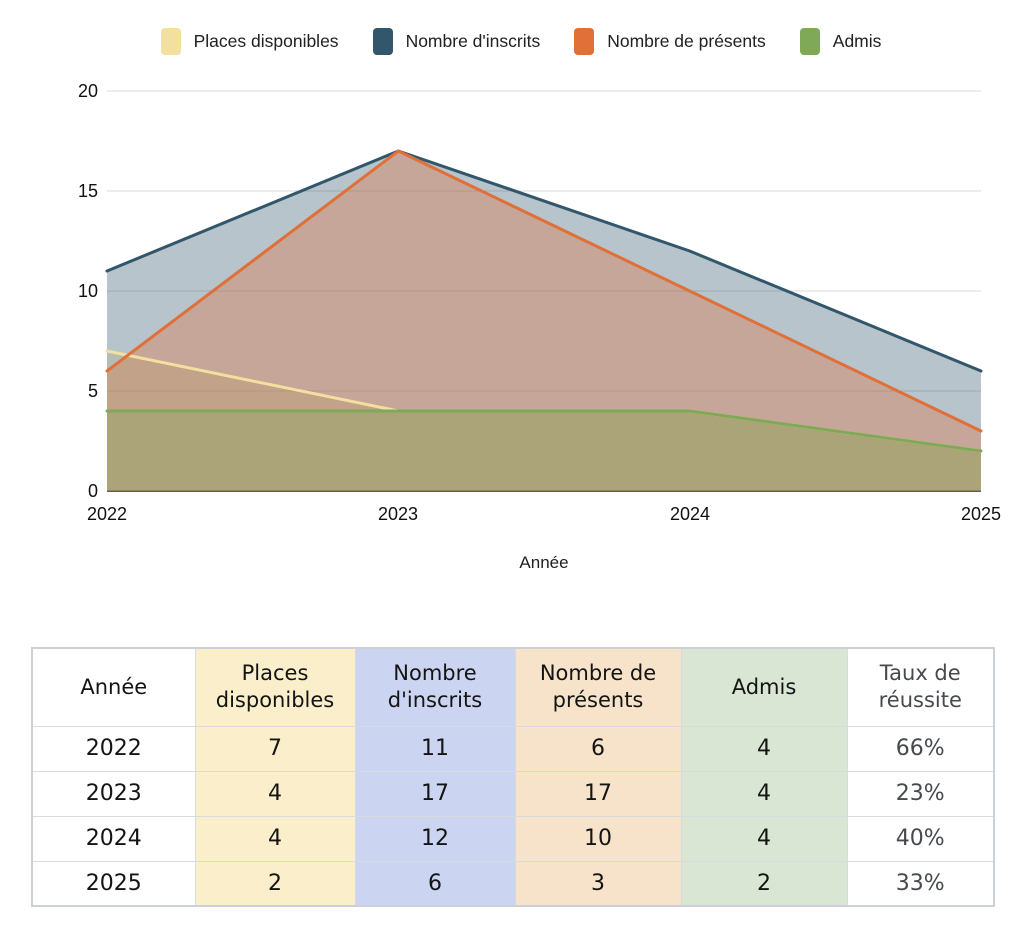  Describe the element at coordinates (87, 291) in the screenshot. I see `y-tick-10: 10` at that location.